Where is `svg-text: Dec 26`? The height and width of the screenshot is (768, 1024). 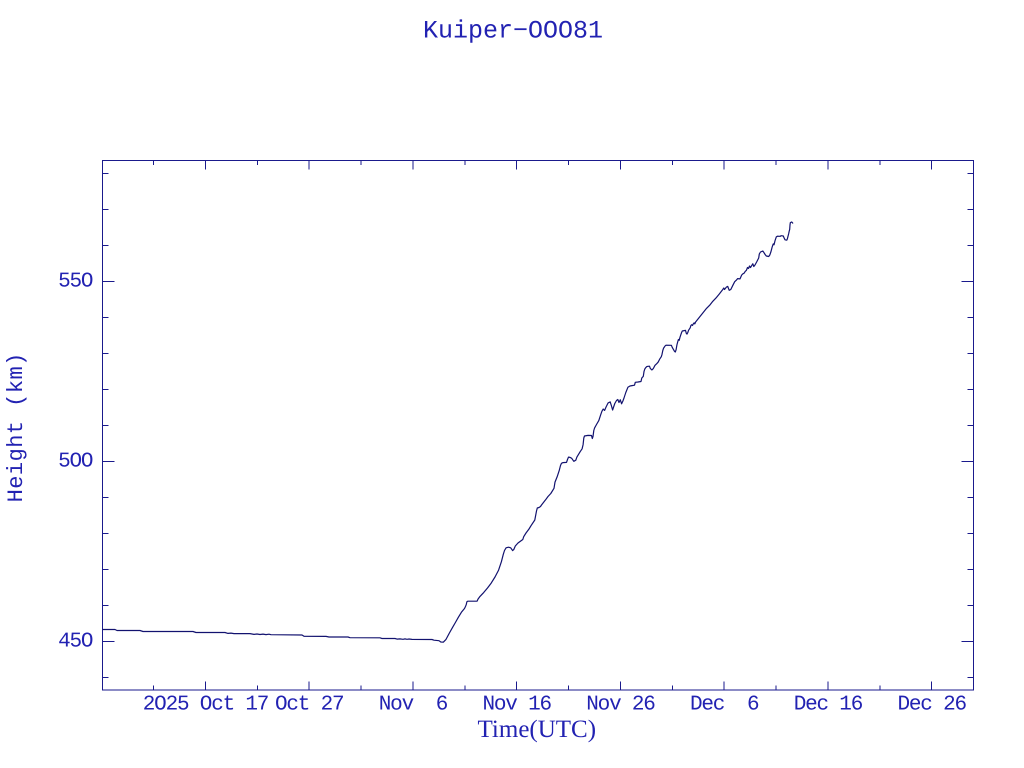
svg-text: Dec 26 is located at coordinates (931, 705).